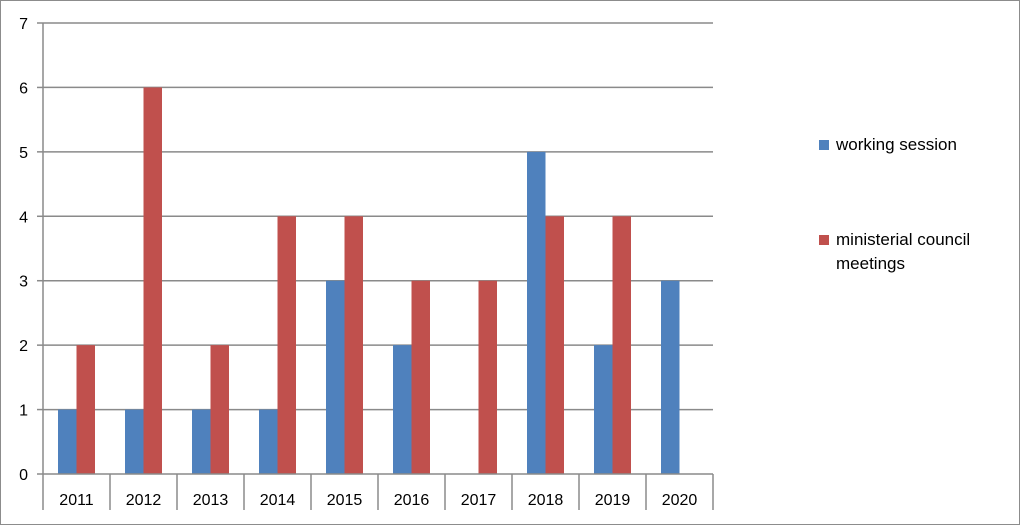  I want to click on y-tick-label-7: 7, so click(23, 24).